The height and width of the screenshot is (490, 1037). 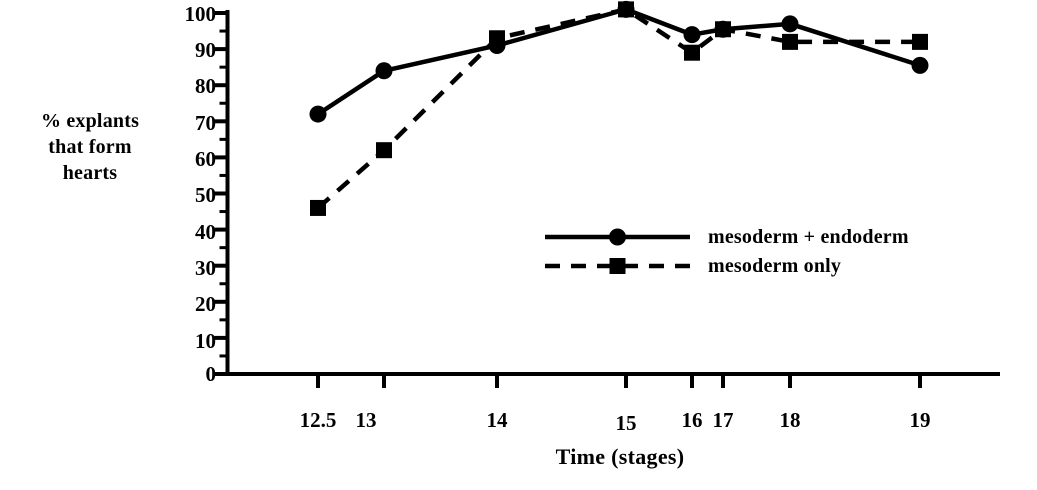 What do you see at coordinates (205, 304) in the screenshot?
I see `y-tick-label-20: 20` at bounding box center [205, 304].